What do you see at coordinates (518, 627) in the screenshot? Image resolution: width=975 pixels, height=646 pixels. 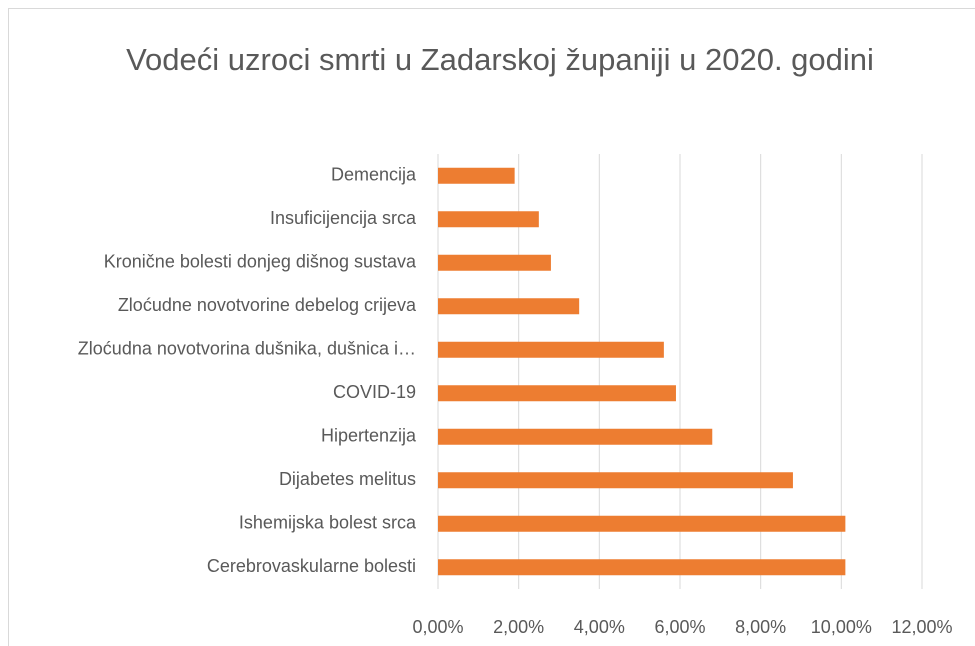 I see `x-tick-label: 2,00%` at bounding box center [518, 627].